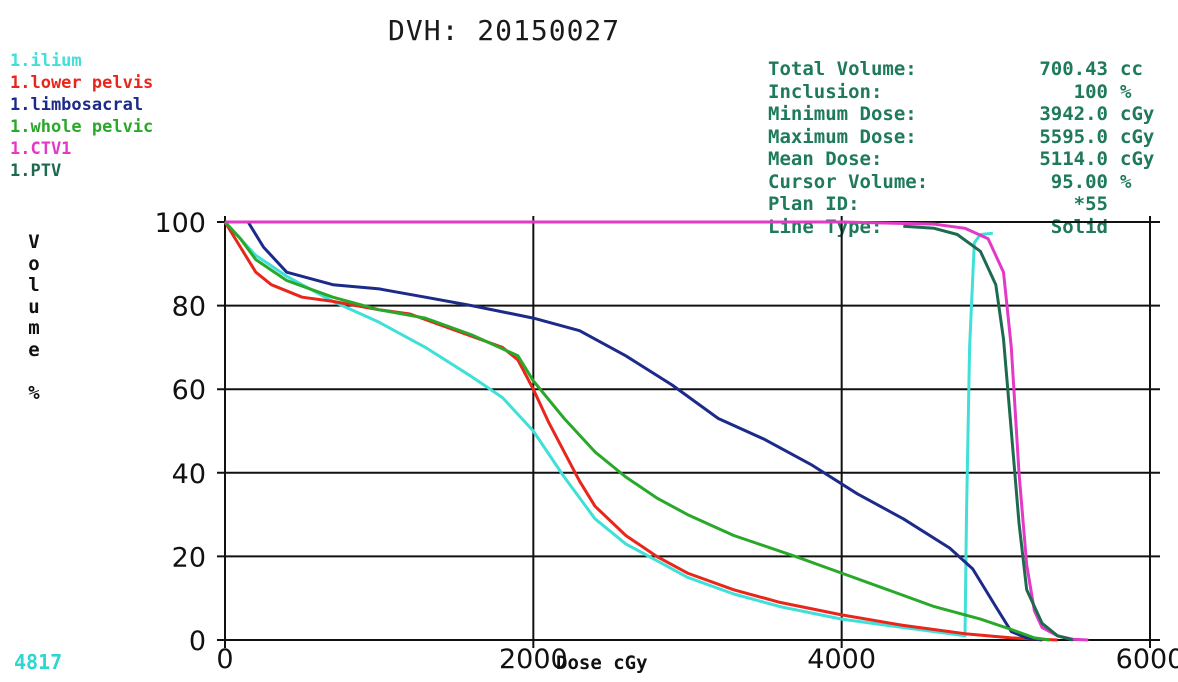  I want to click on x-tick-label: 0, so click(224, 659).